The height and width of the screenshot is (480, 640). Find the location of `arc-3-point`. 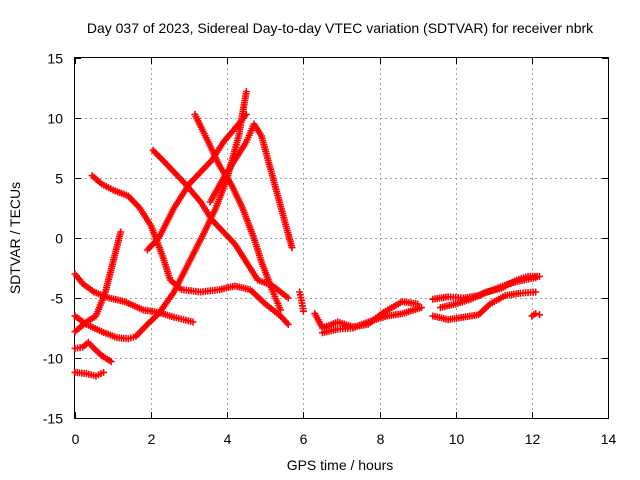

arc-3-point is located at coordinates (121, 232).